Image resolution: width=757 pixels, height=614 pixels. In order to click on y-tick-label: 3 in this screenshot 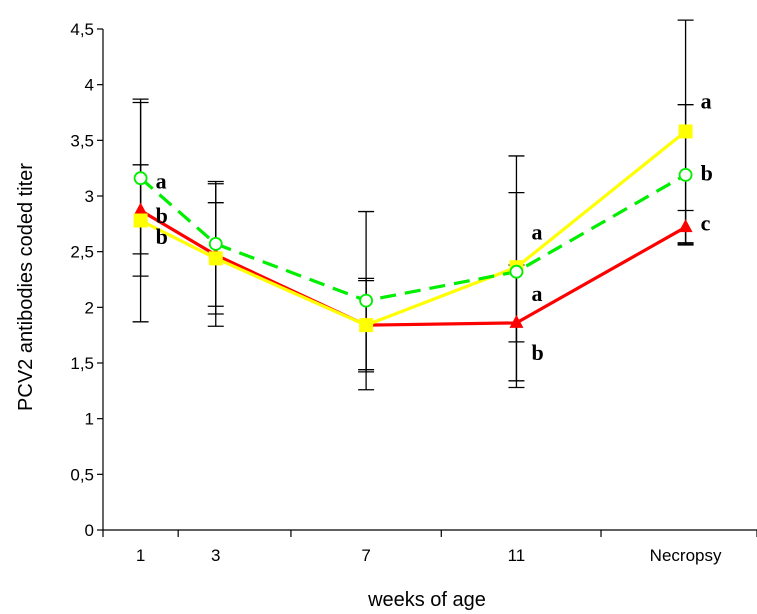, I will do `click(89, 196)`.